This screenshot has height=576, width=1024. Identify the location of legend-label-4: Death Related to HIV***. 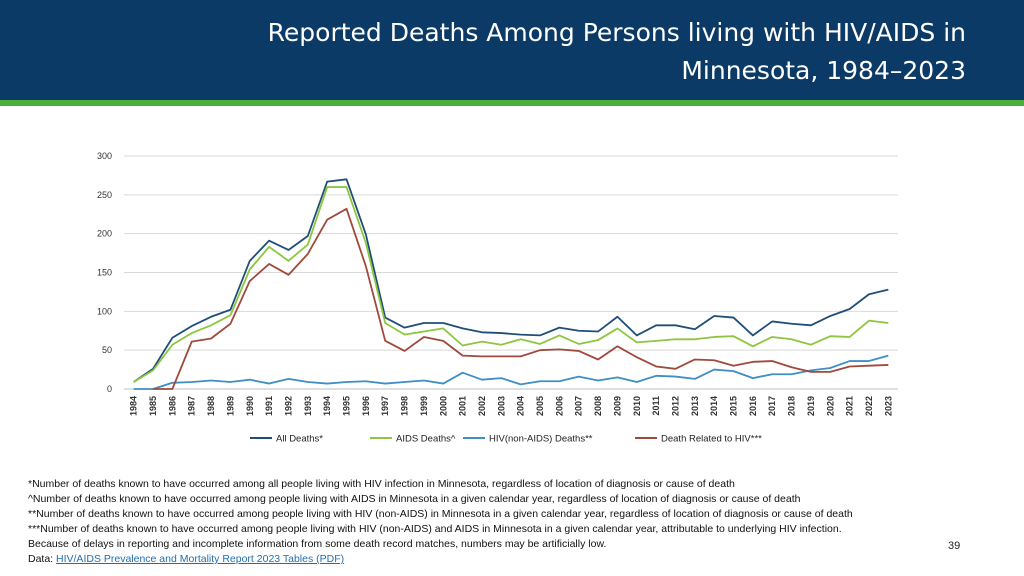
(711, 439).